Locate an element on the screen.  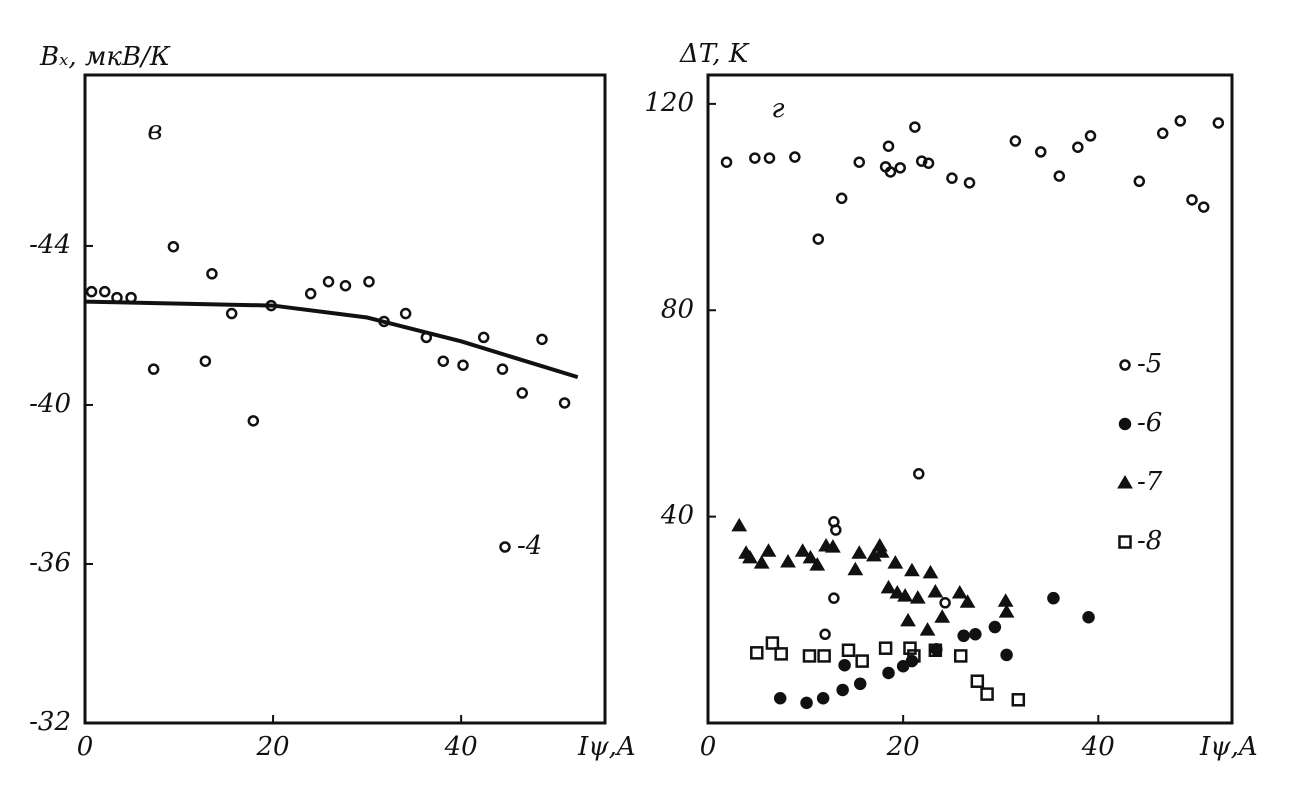
legend-label: -7 is located at coordinates (1150, 482).